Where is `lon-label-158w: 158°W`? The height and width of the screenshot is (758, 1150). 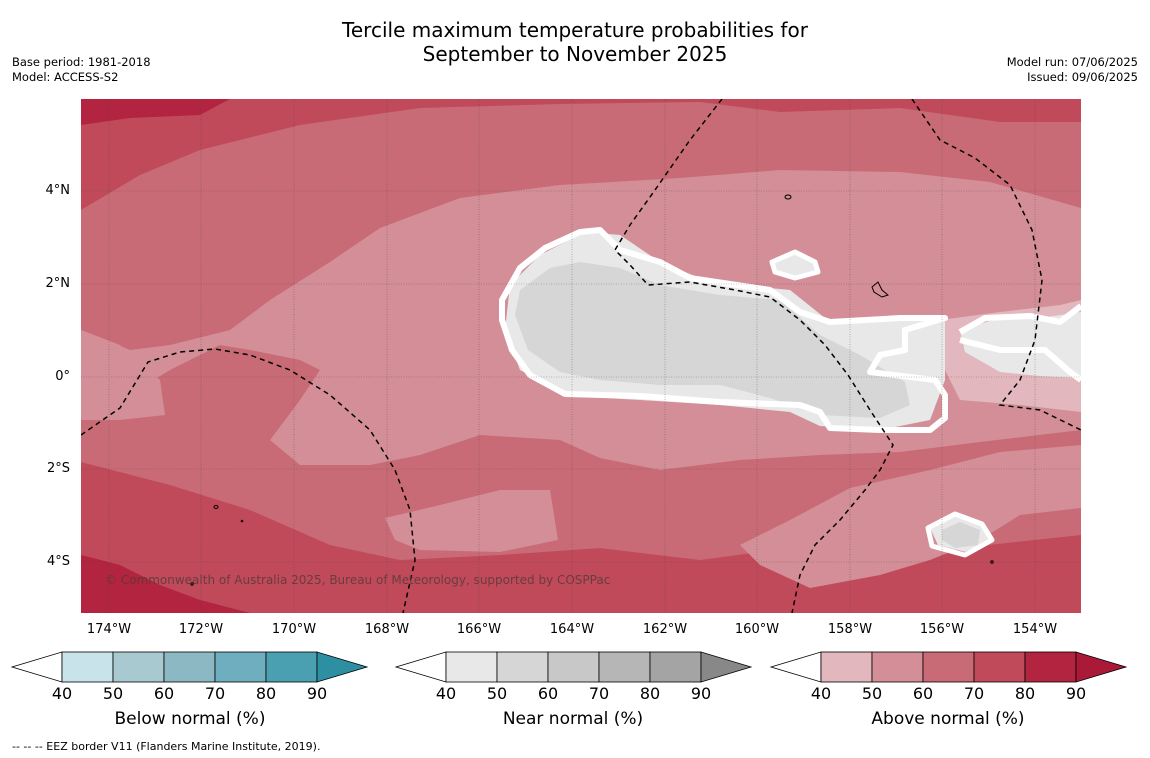
lon-label-158w: 158°W is located at coordinates (850, 629).